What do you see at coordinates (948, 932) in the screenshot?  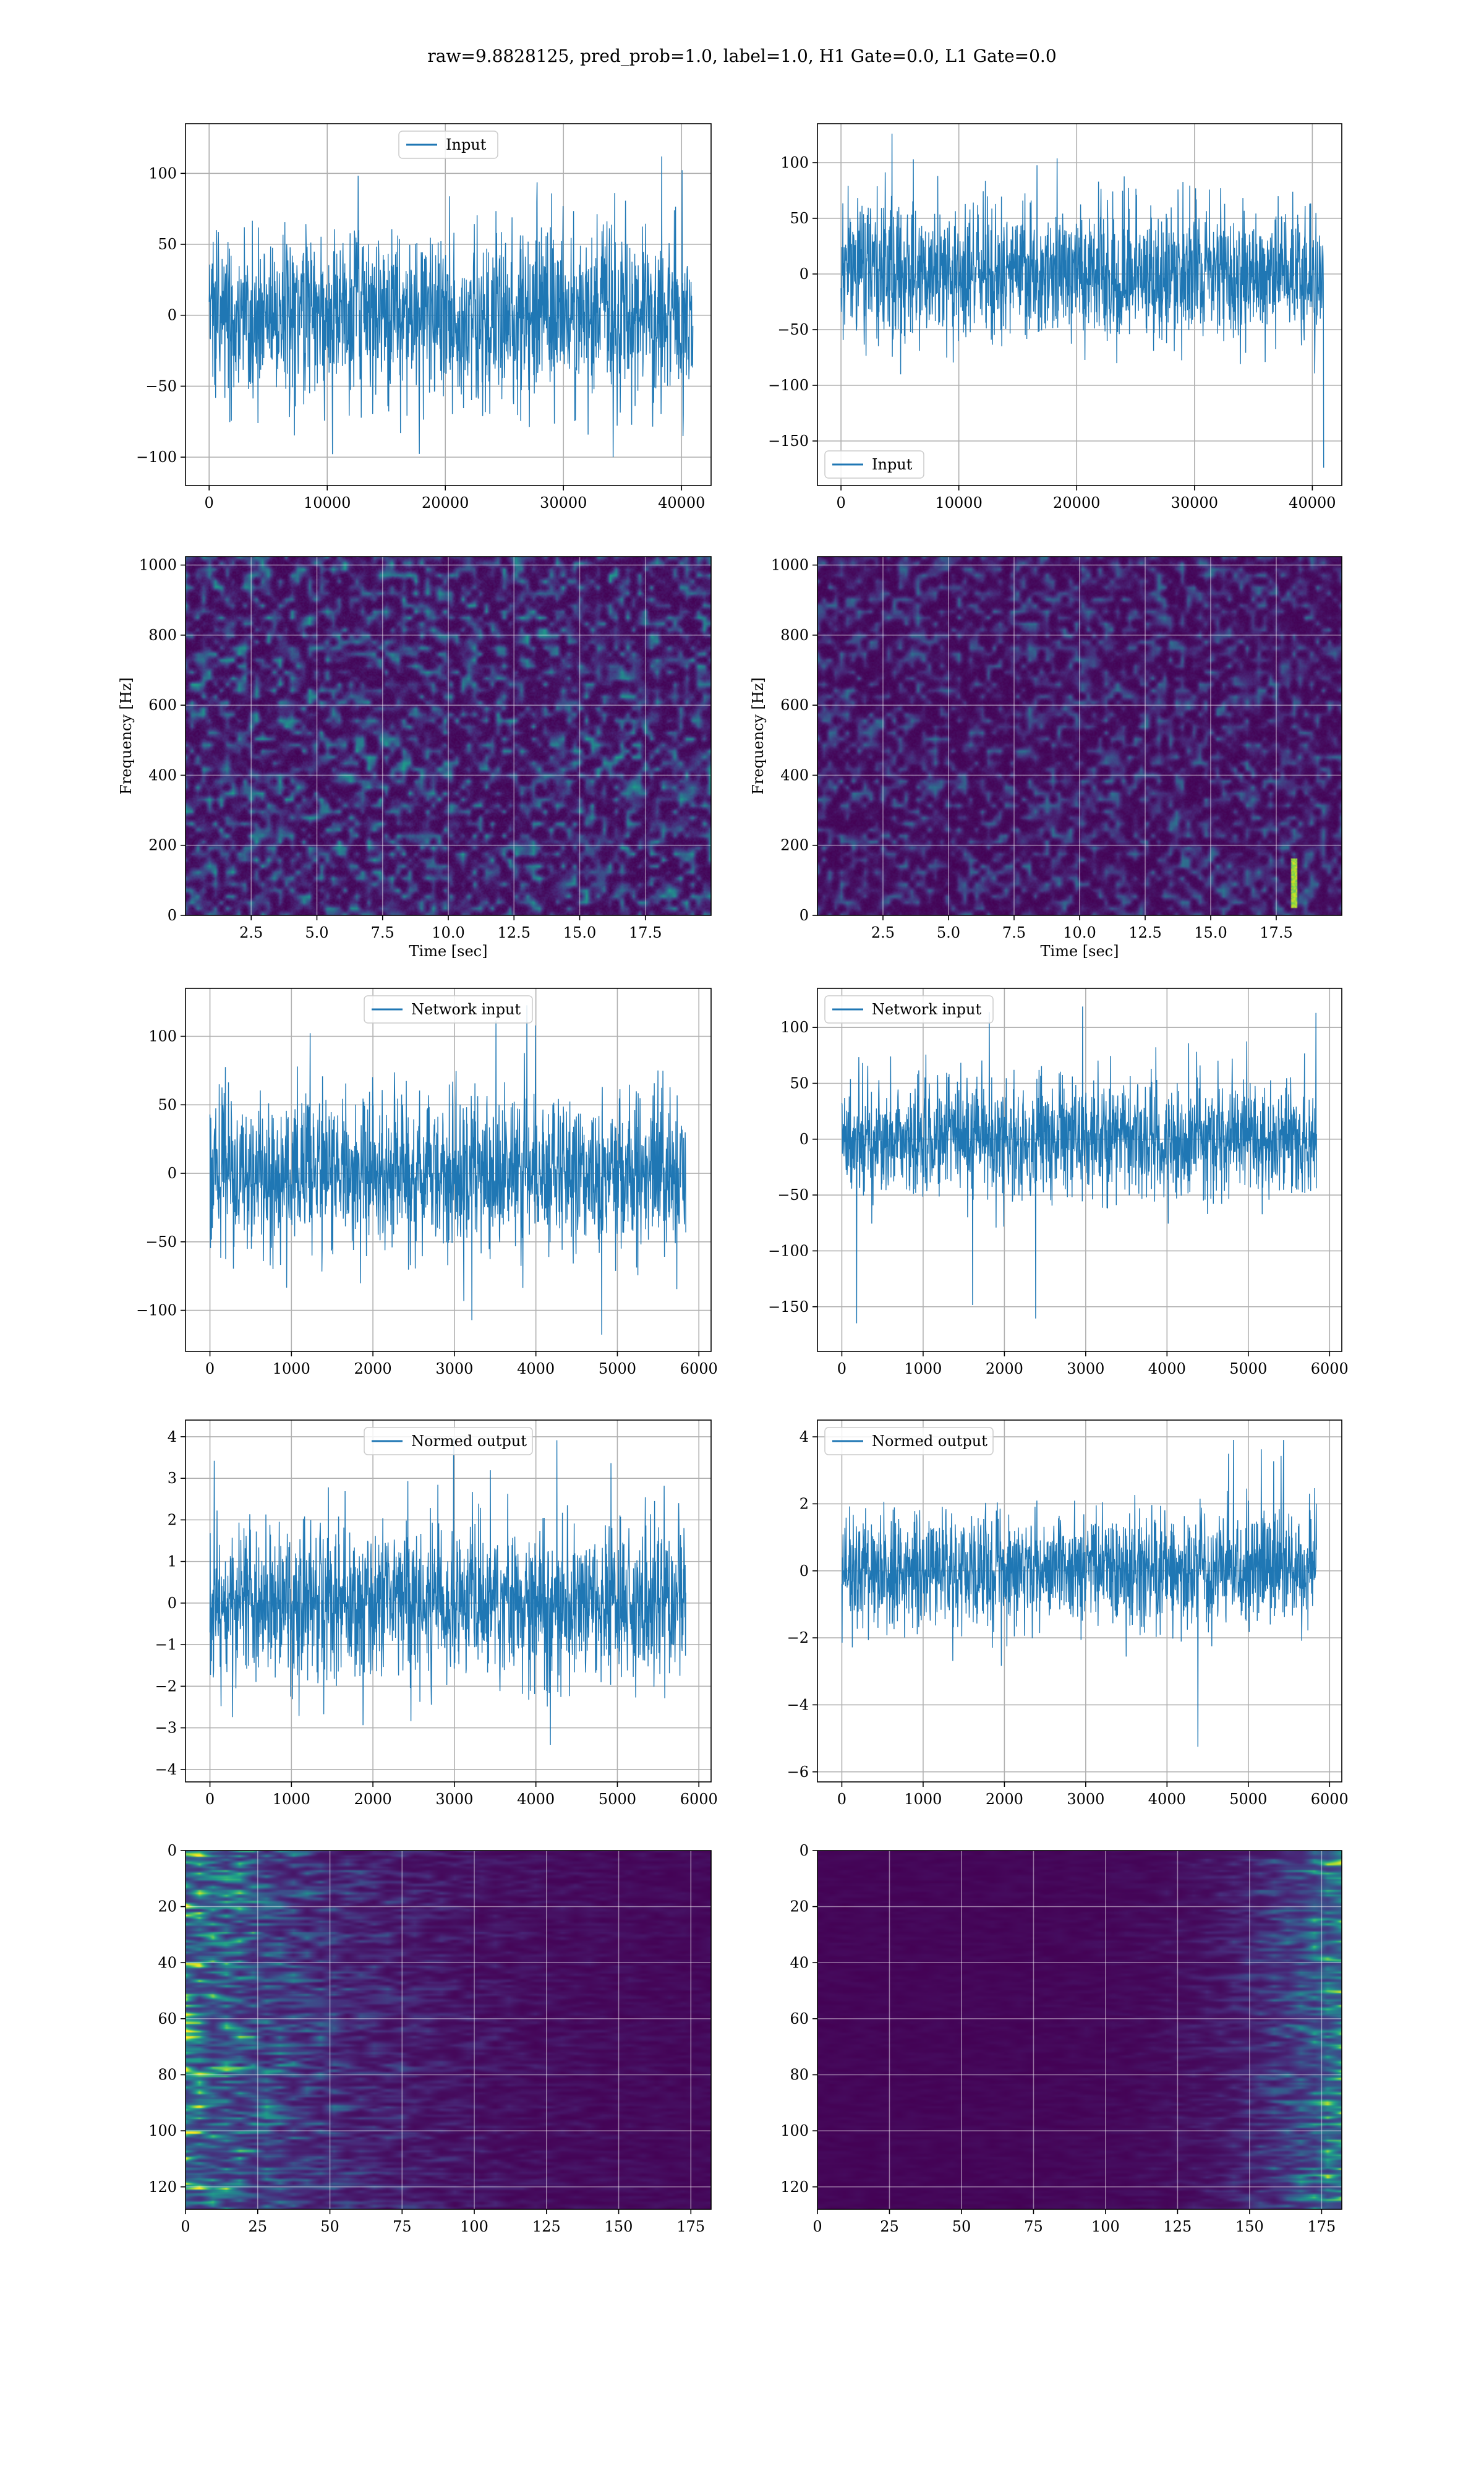 I see `x-tick-label: 5.0` at bounding box center [948, 932].